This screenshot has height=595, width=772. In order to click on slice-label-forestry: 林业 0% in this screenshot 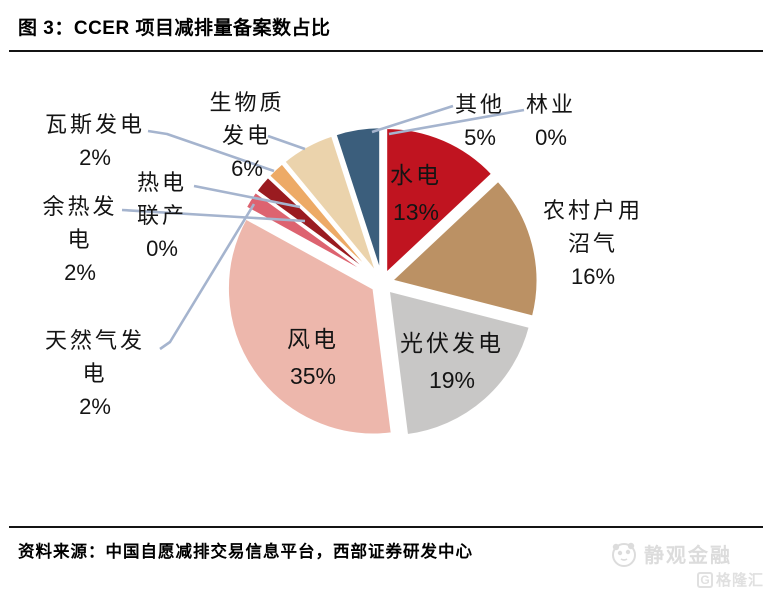, I will do `click(551, 121)`.